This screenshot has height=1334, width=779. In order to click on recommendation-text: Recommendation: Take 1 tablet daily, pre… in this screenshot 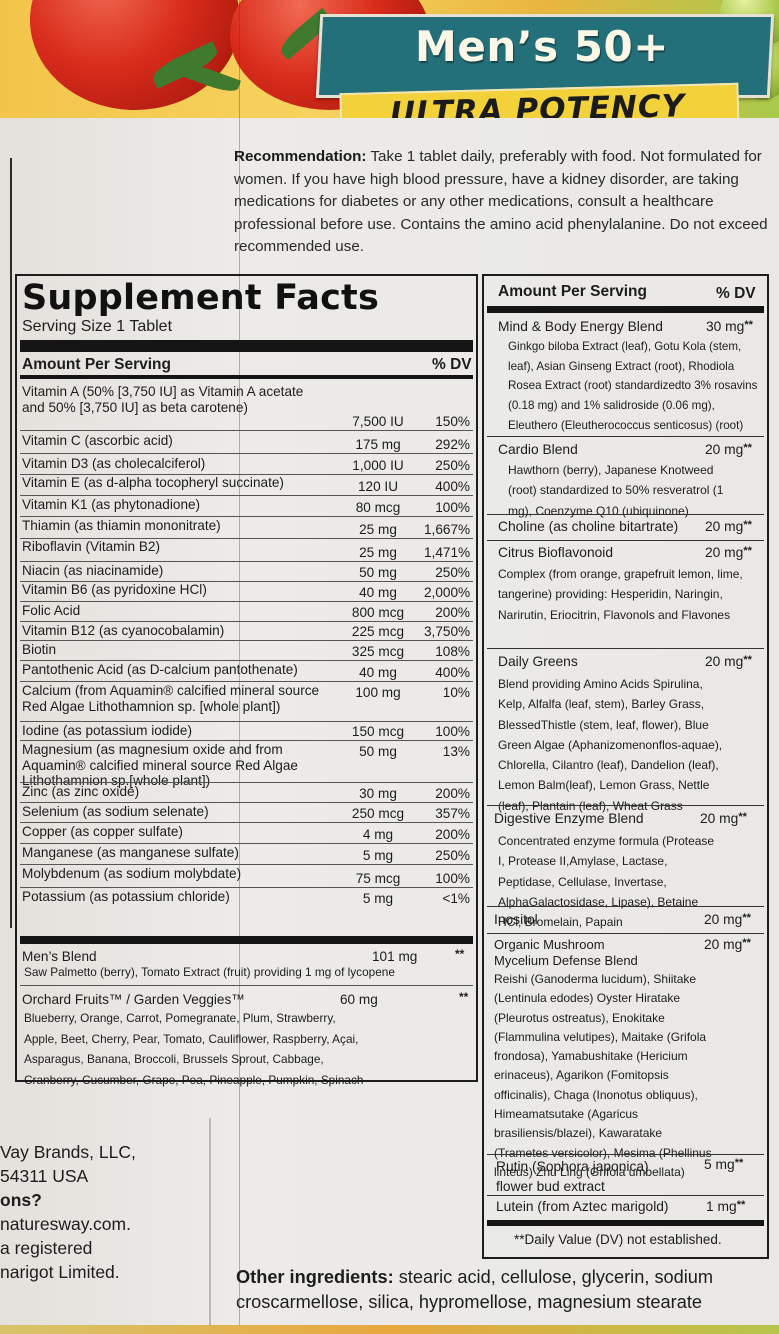, I will do `click(504, 202)`.